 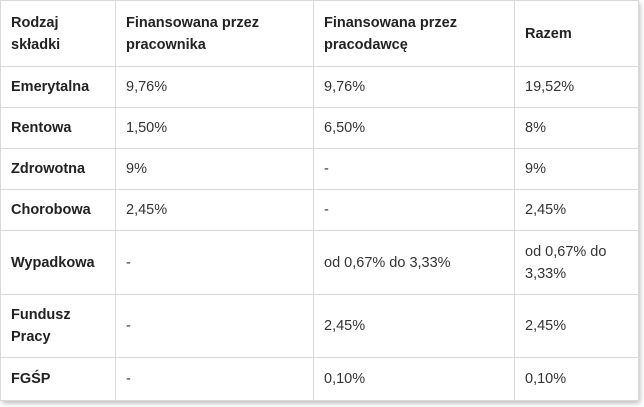 I want to click on row-label: Wypadkowa, so click(x=58, y=262).